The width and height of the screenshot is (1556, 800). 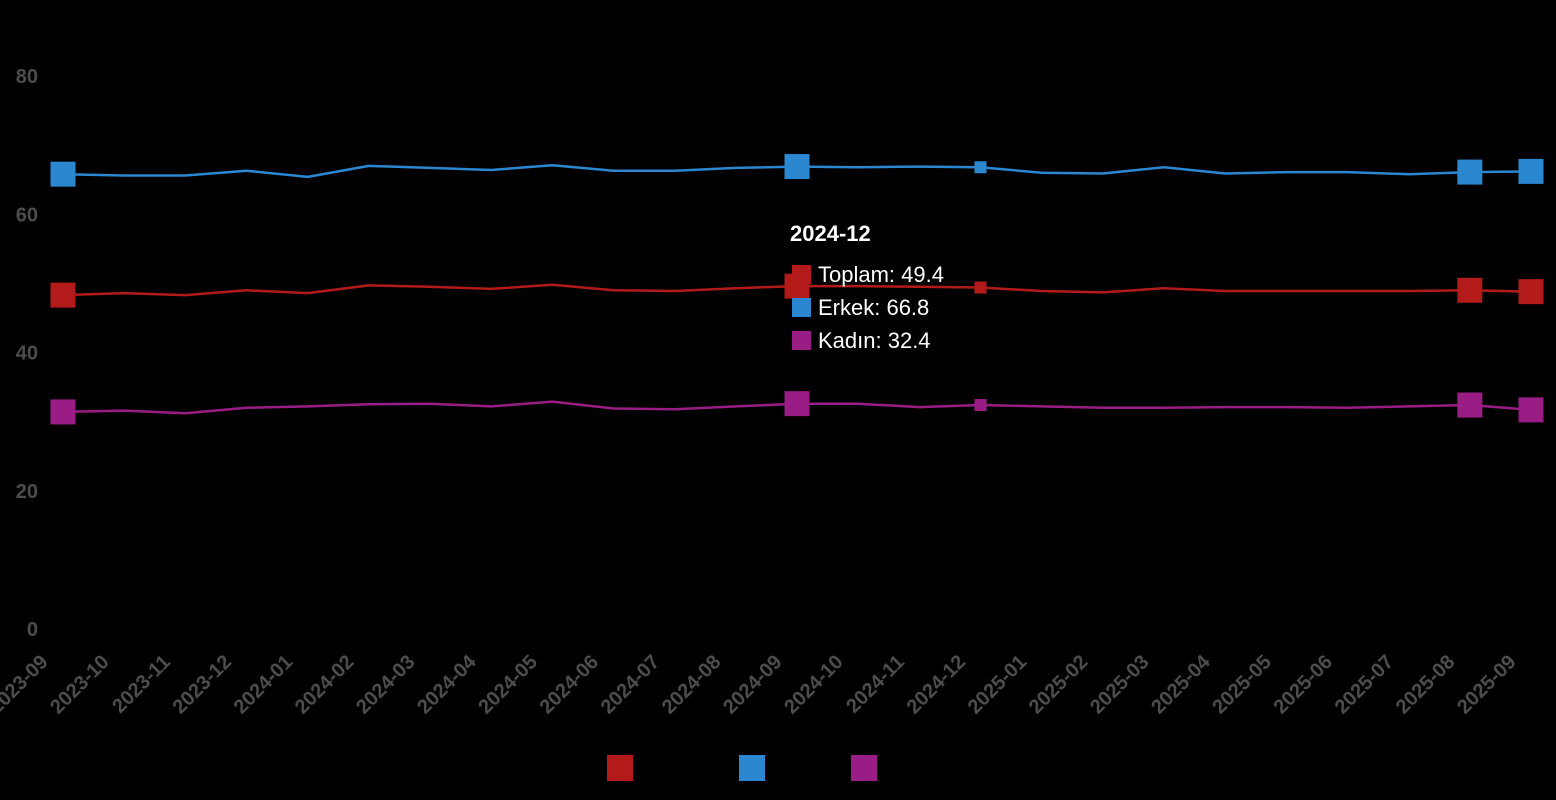 I want to click on tooltip-title: 2024-12, so click(x=830, y=233).